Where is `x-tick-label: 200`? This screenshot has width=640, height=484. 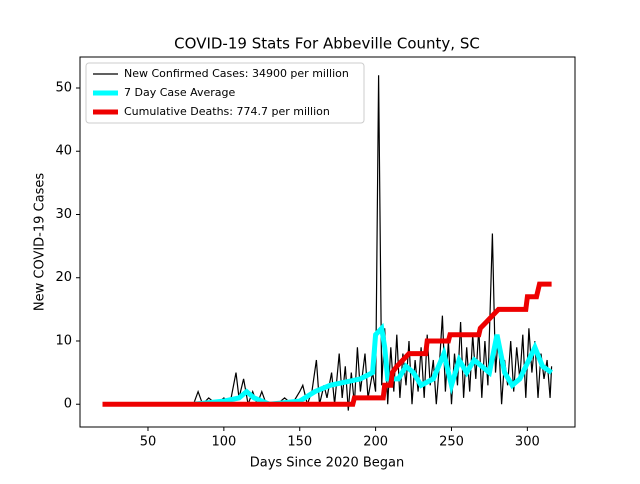
x-tick-label: 200 is located at coordinates (375, 442).